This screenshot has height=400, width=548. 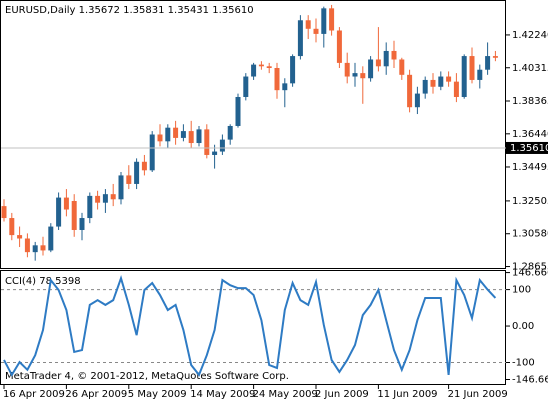 I want to click on y-tick-label: 1.32505, so click(x=530, y=201).